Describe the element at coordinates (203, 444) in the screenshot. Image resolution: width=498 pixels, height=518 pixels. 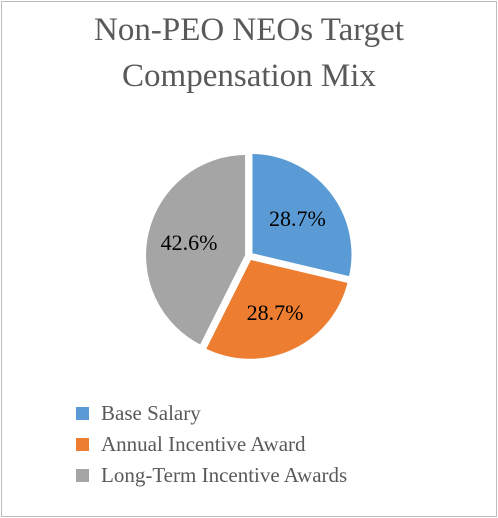
I see `legend-label-annual-incentive: Annual Incentive Award` at that location.